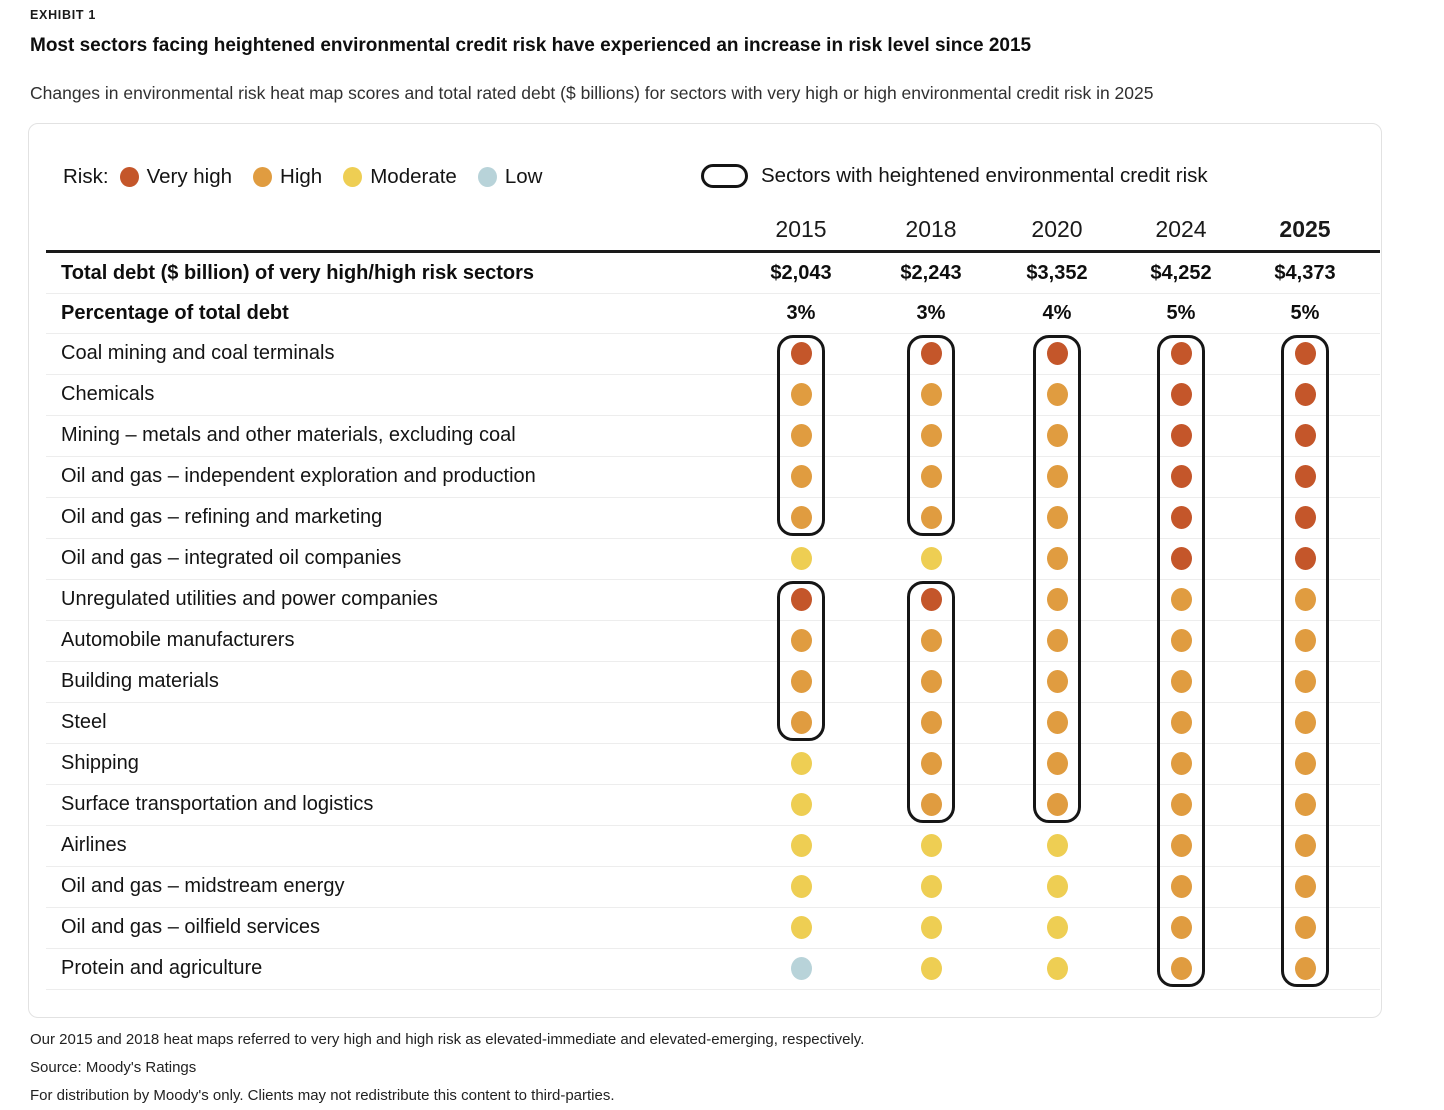 The height and width of the screenshot is (1110, 1444). I want to click on sector-label: Automobile manufacturers, so click(178, 640).